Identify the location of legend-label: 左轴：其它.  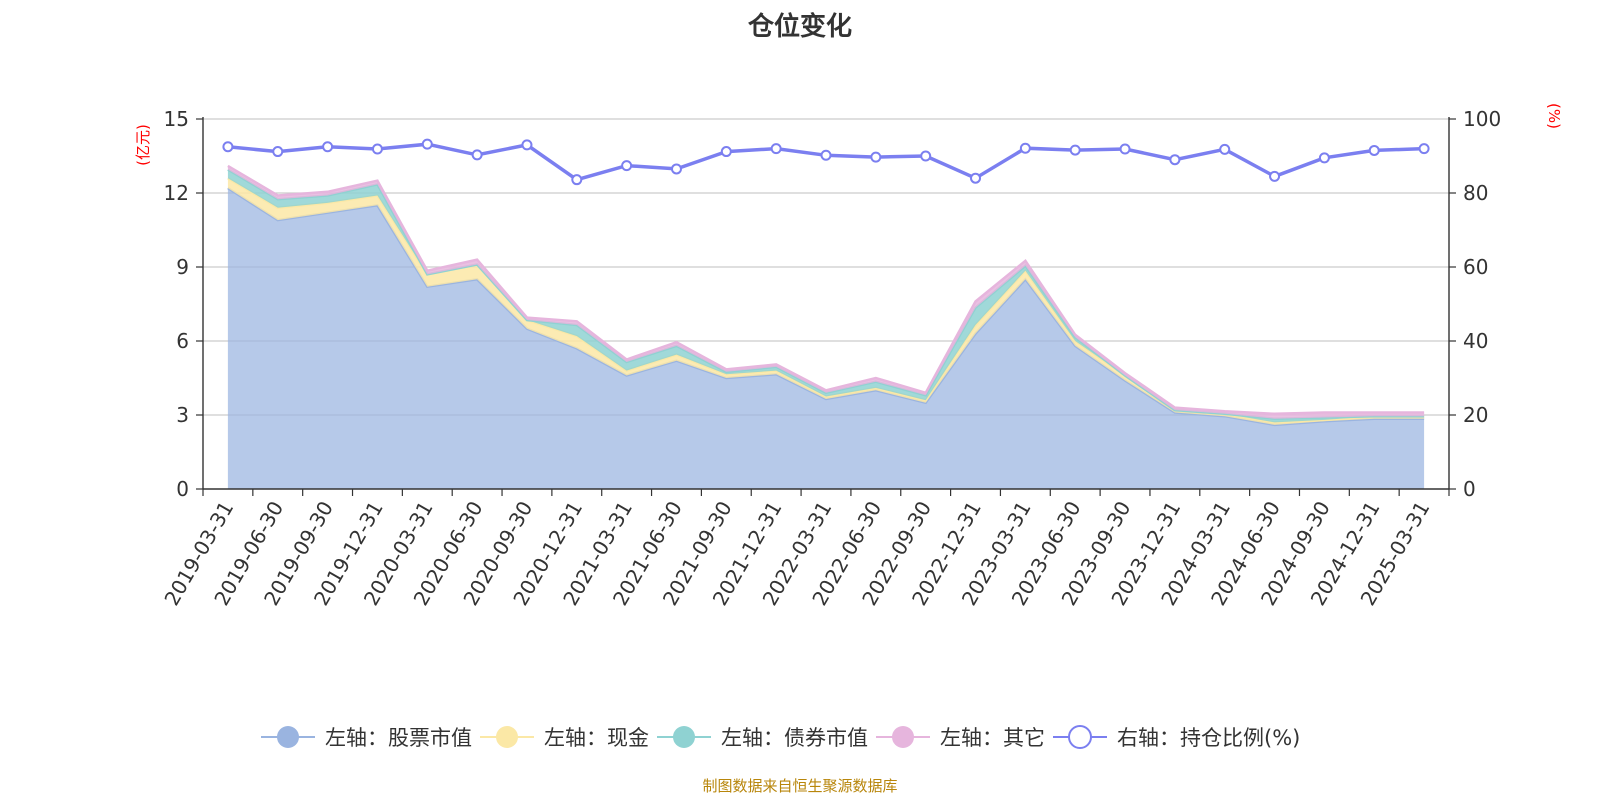
(992, 738).